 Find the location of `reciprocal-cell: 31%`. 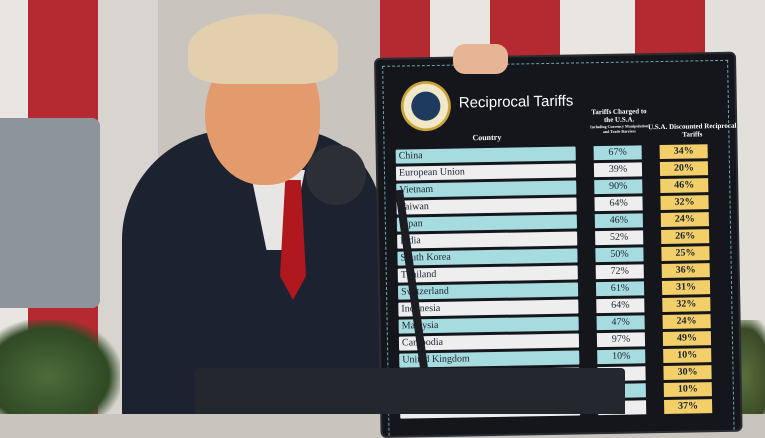

reciprocal-cell: 31% is located at coordinates (686, 288).